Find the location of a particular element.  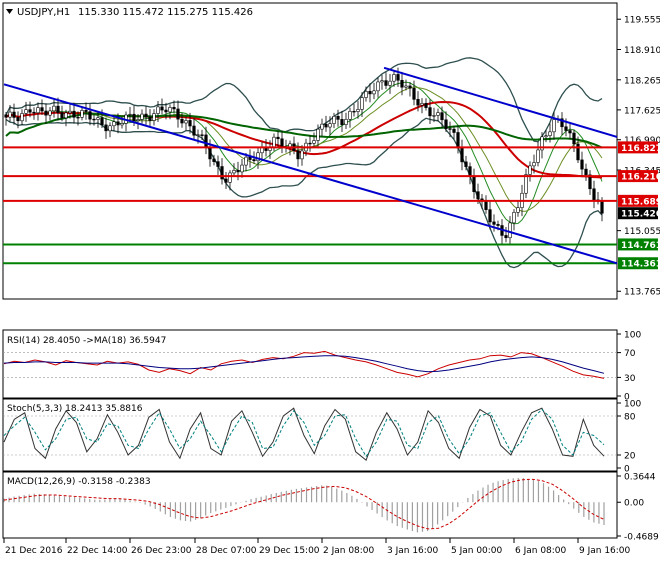

price-tick-label: 113.765 is located at coordinates (642, 293).